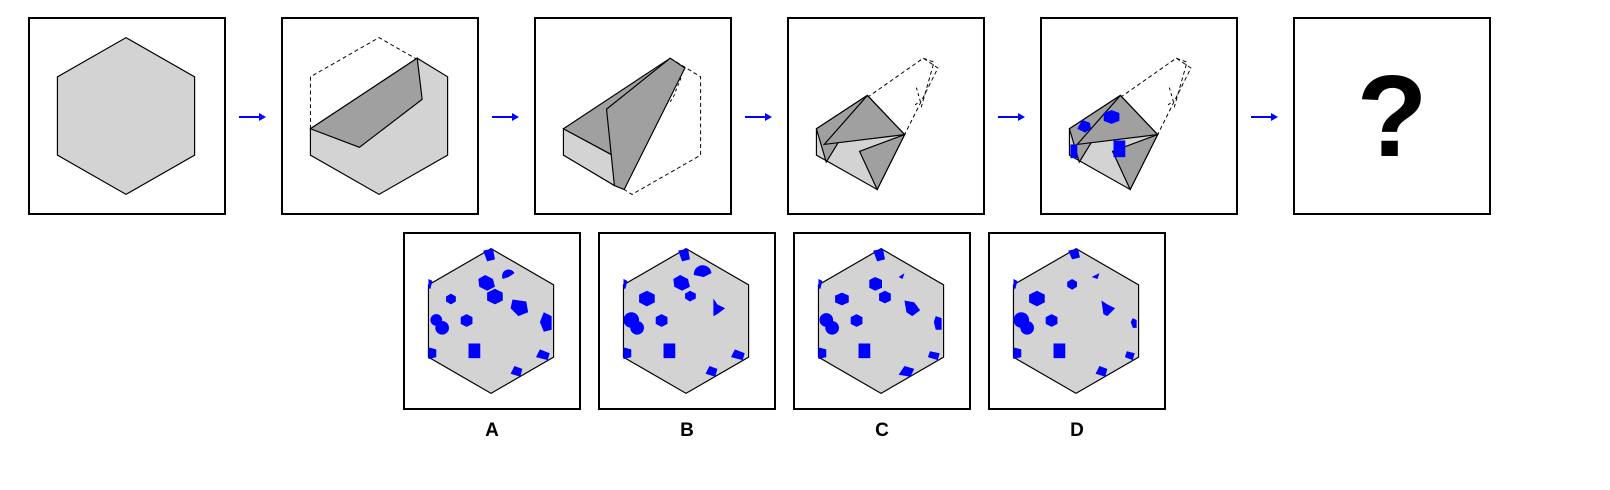 The width and height of the screenshot is (1610, 490). Describe the element at coordinates (882, 430) in the screenshot. I see `option-c-label: C` at that location.